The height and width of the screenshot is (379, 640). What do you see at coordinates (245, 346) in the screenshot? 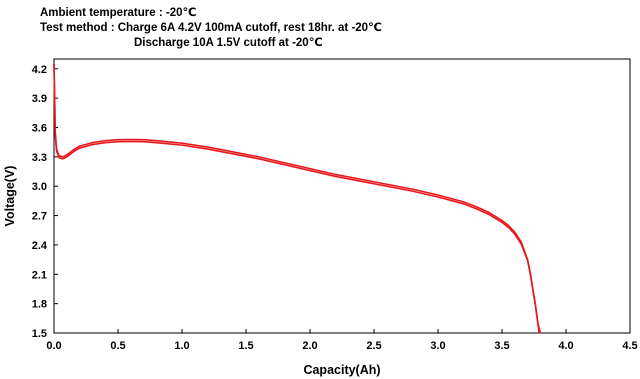
I see `x-tick-label: 1.5` at bounding box center [245, 346].